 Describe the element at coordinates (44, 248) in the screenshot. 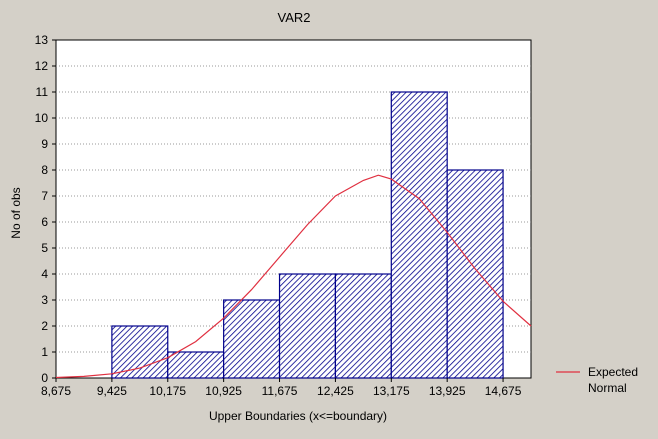

I see `y-tick-label: 5` at that location.